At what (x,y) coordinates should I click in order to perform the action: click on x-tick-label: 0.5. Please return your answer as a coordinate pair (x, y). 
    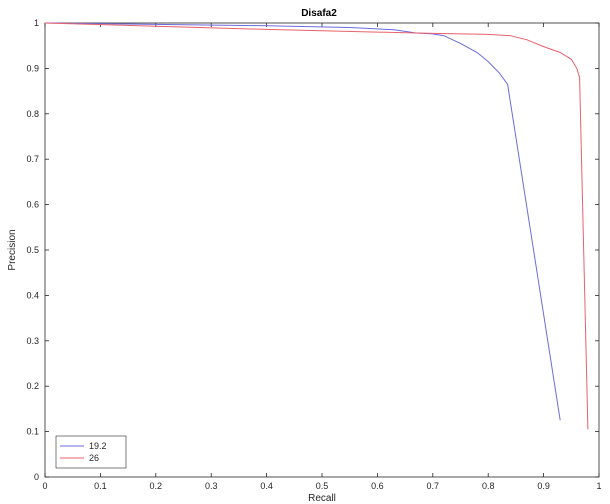
    Looking at the image, I should click on (322, 486).